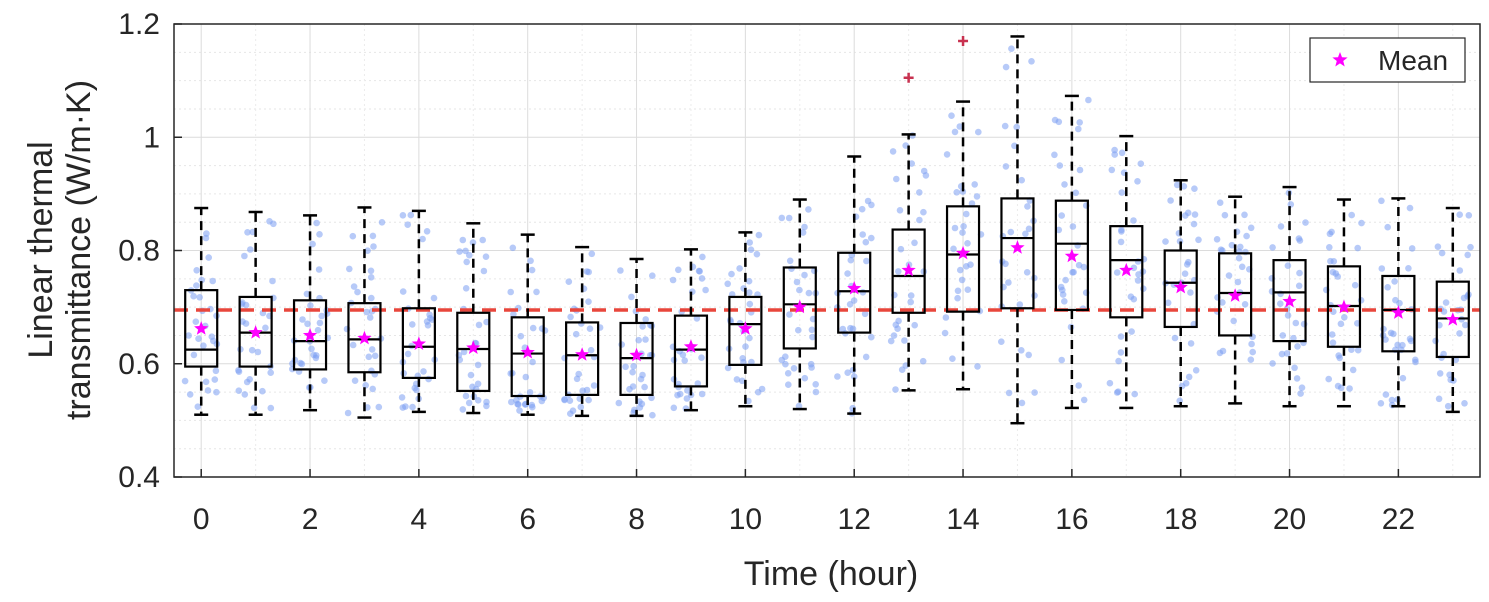 This screenshot has width=1489, height=602. Describe the element at coordinates (854, 519) in the screenshot. I see `x-tick-label: 12` at that location.